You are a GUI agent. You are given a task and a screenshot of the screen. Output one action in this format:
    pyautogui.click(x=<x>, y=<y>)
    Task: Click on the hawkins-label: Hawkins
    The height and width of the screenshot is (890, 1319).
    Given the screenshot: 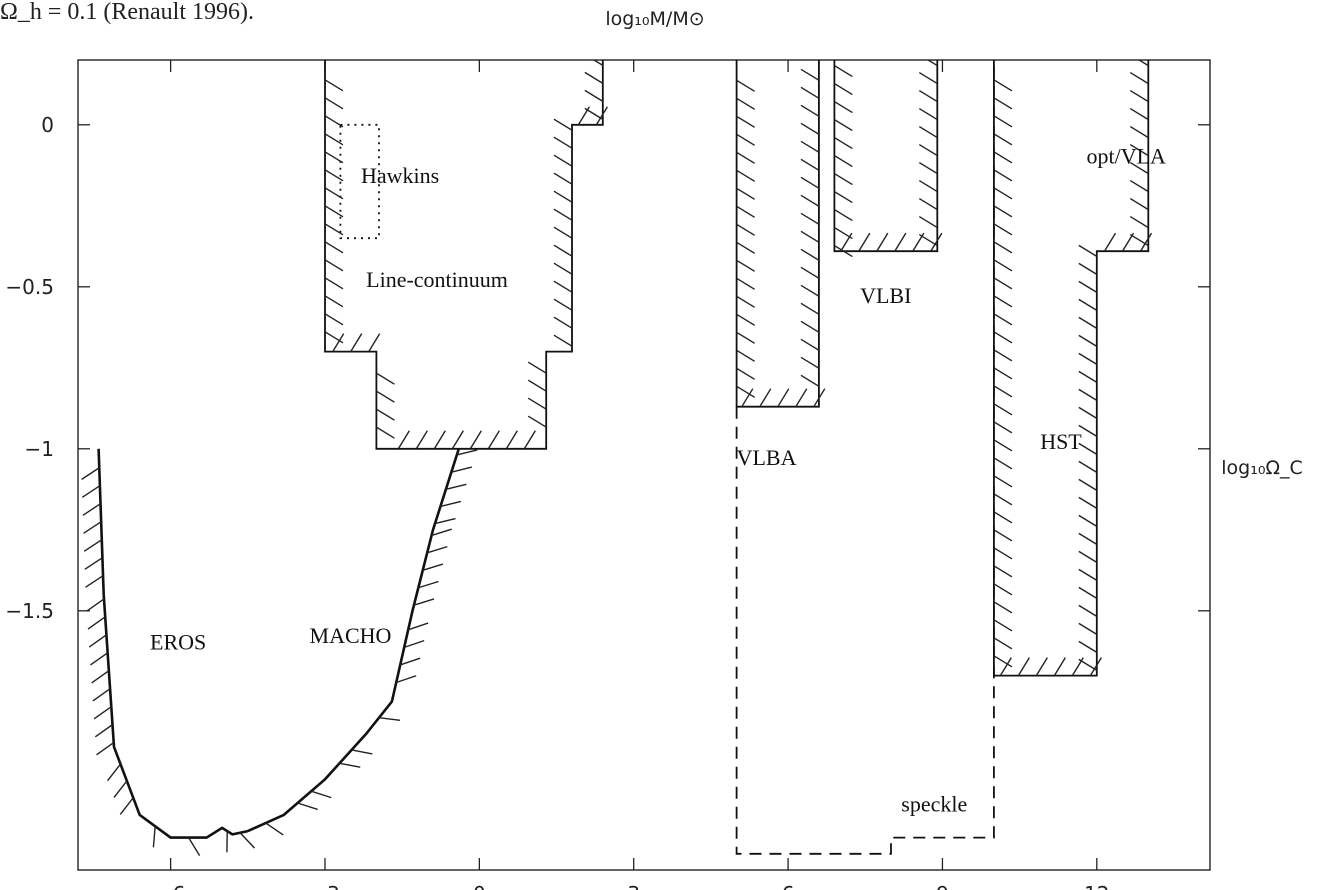 What is the action you would take?
    pyautogui.click(x=400, y=175)
    